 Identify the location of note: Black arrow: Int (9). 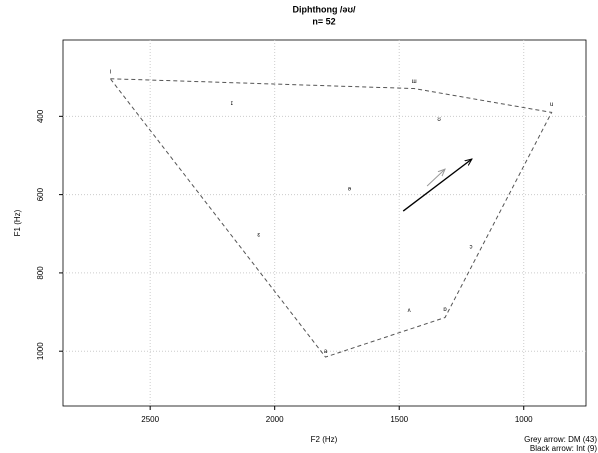
(563, 448).